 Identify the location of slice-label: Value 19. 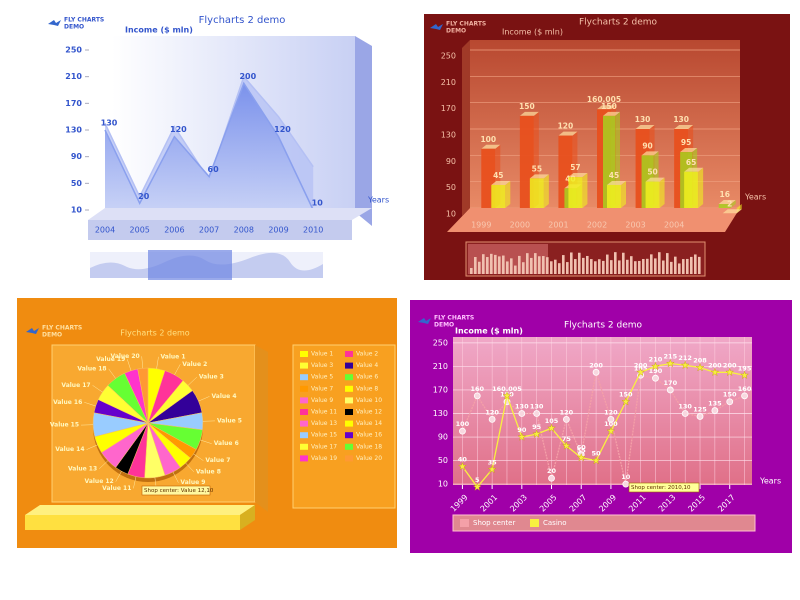
(110, 359).